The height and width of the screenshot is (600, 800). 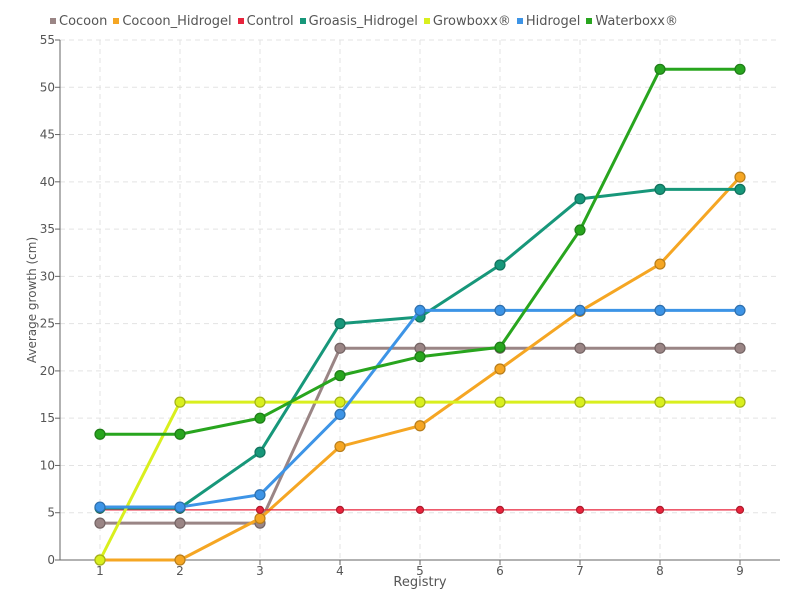 I want to click on legend-item: Groasis_Hidrogel, so click(x=358, y=21).